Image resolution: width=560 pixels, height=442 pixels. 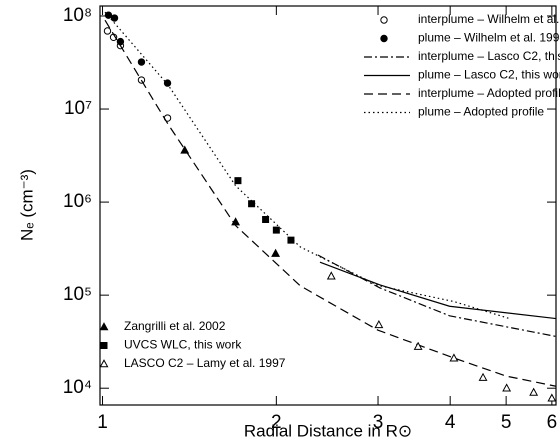 What do you see at coordinates (77, 201) in the screenshot?
I see `y-tick-label: 10⁶` at bounding box center [77, 201].